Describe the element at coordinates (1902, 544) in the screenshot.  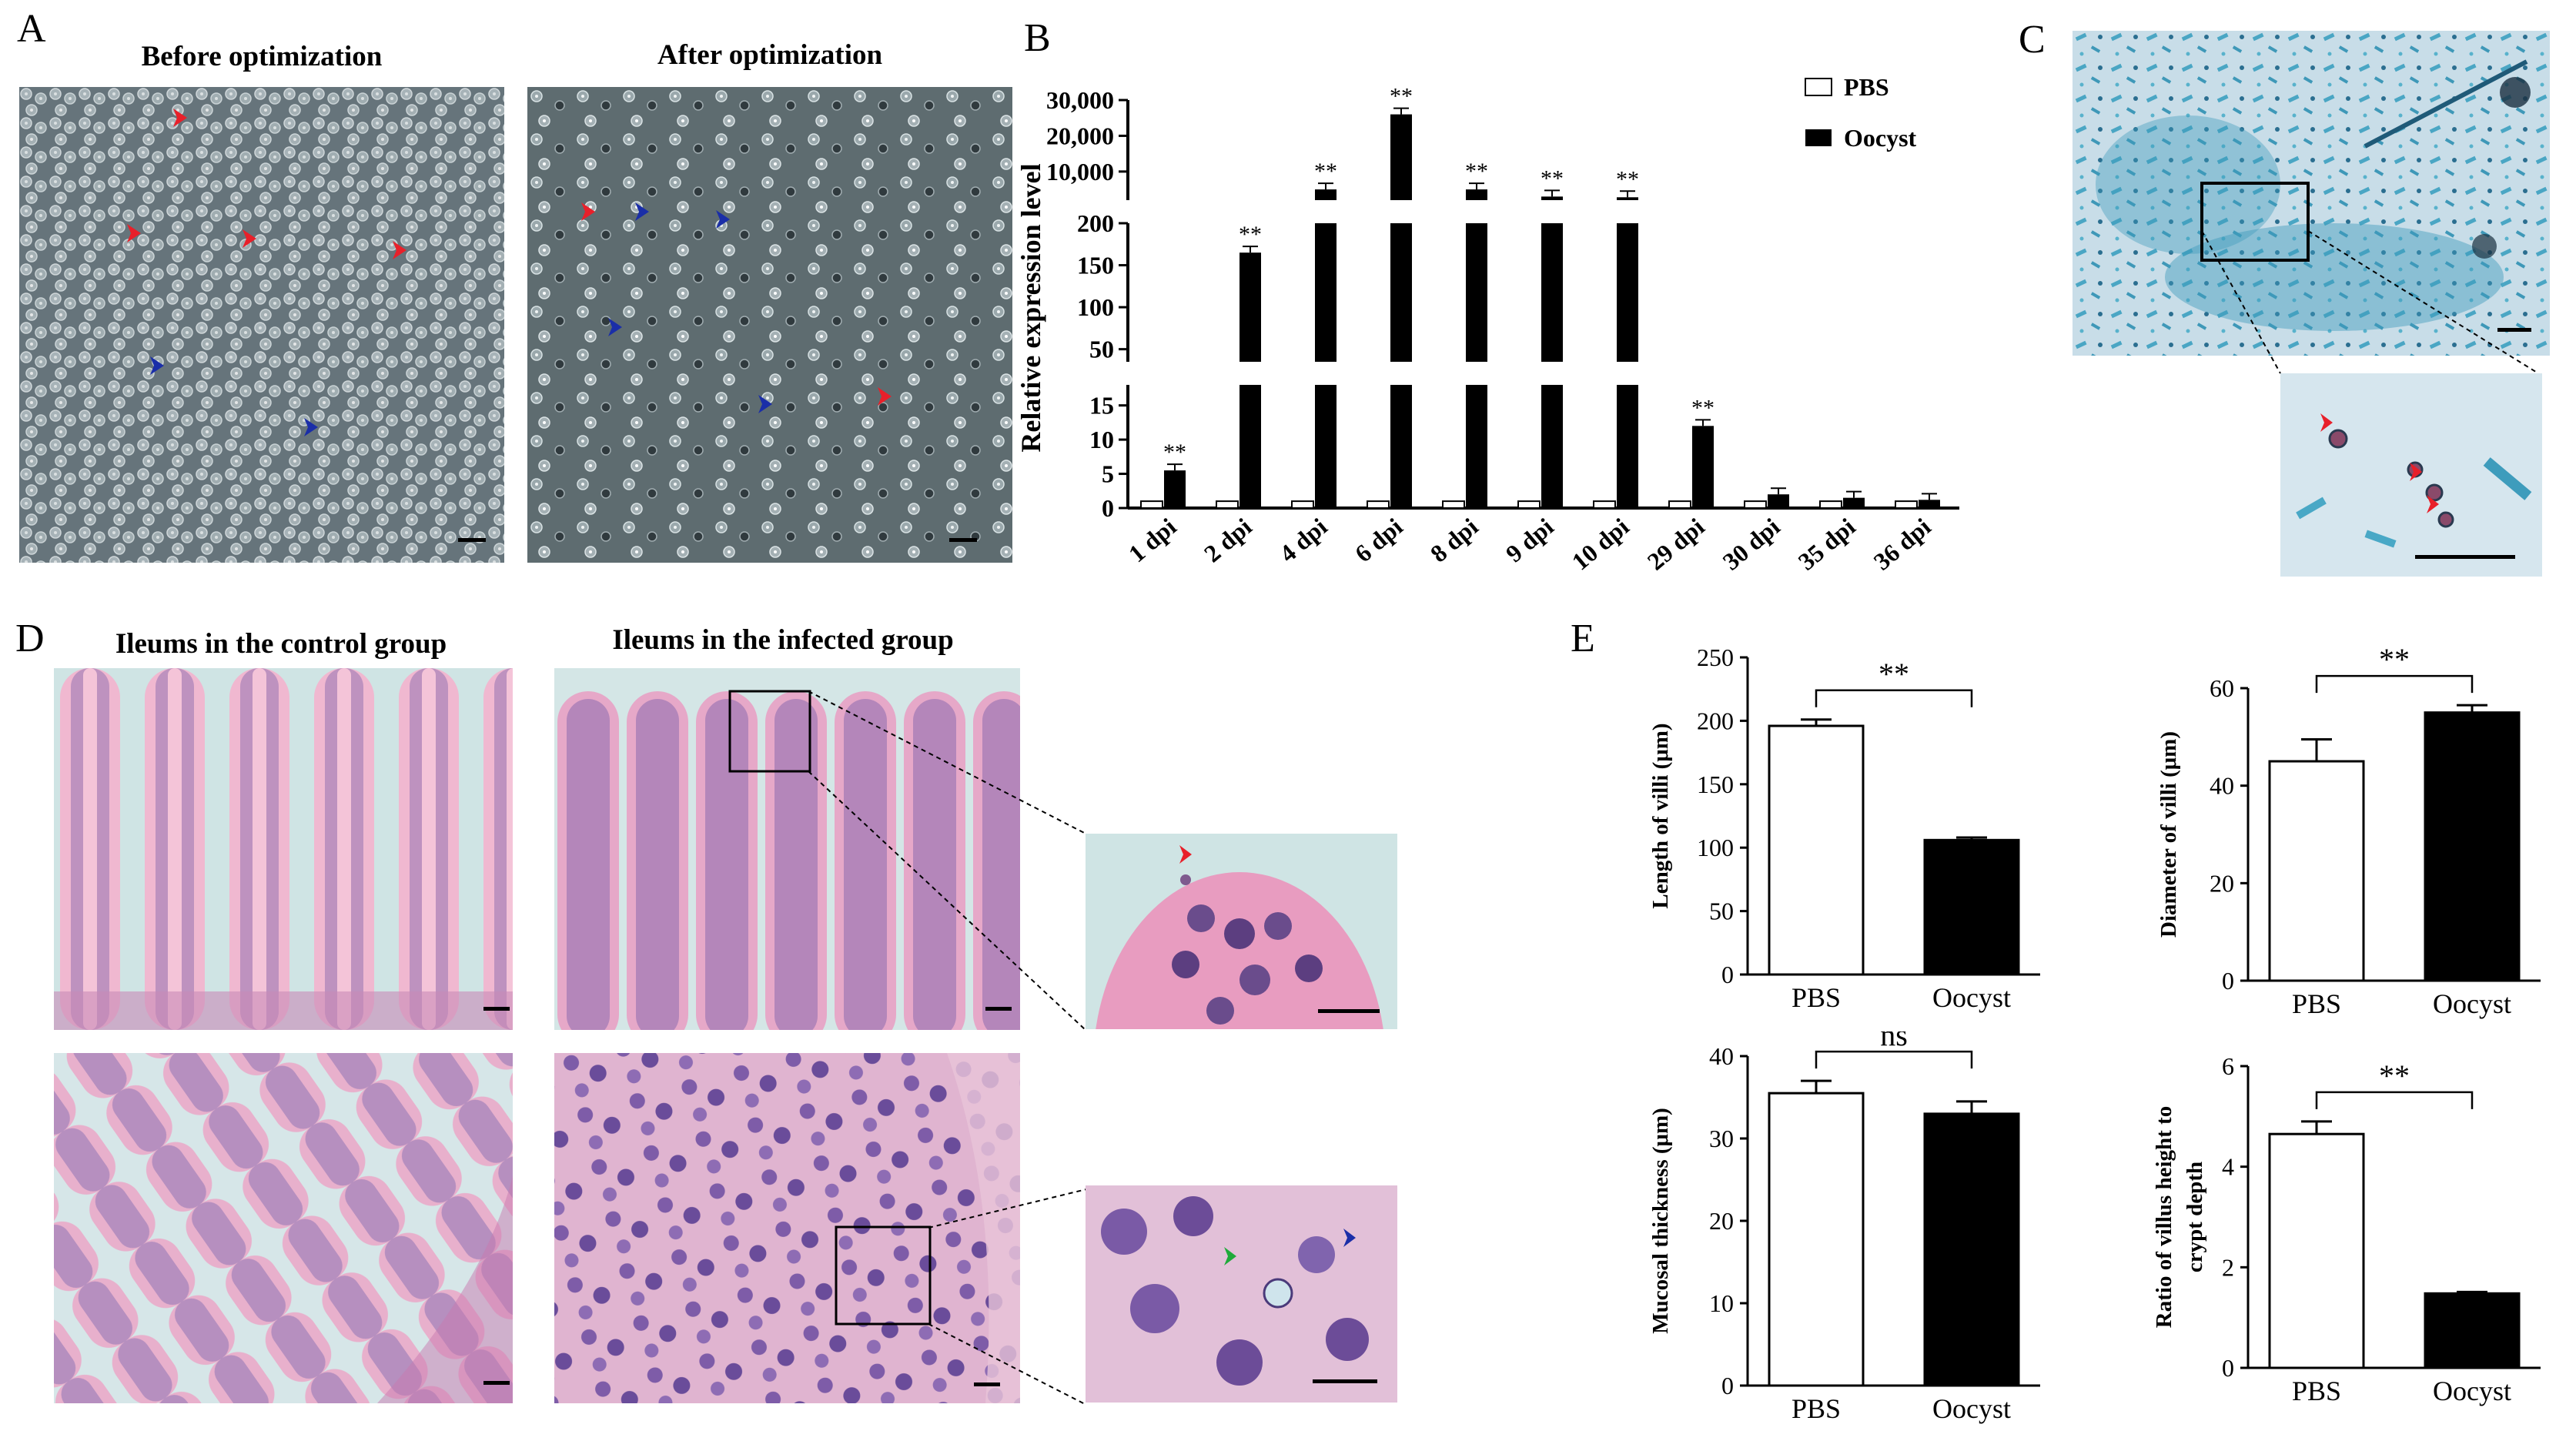
I see `x-tick-label: 36 dpi` at that location.